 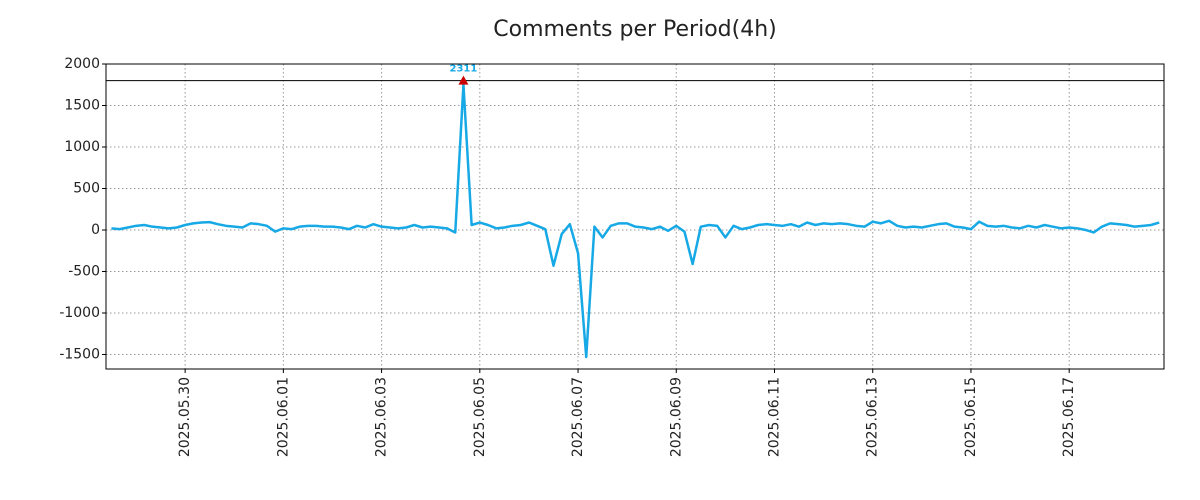 I want to click on y-tick-label: 0, so click(x=95, y=230).